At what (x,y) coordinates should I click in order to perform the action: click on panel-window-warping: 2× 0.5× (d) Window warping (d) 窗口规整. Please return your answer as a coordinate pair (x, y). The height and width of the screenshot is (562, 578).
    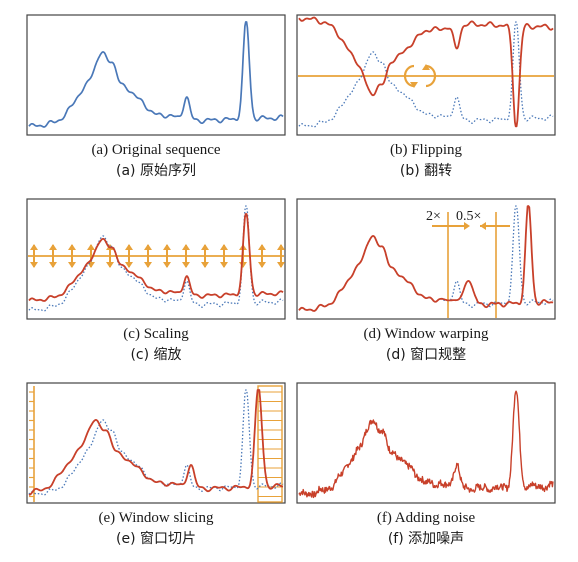
    Looking at the image, I should click on (426, 288).